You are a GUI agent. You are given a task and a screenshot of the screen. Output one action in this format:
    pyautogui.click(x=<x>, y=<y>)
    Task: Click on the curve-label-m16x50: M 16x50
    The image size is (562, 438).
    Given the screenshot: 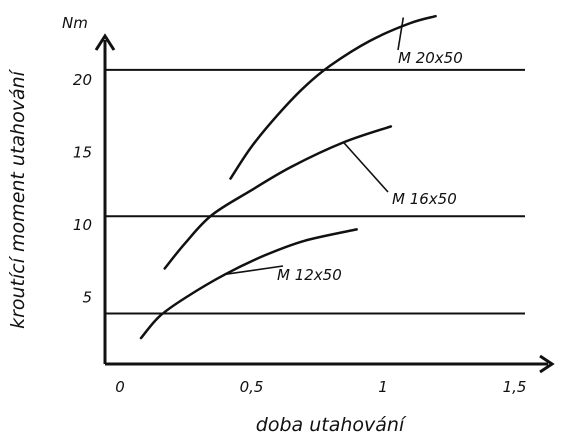 What is the action you would take?
    pyautogui.click(x=424, y=199)
    